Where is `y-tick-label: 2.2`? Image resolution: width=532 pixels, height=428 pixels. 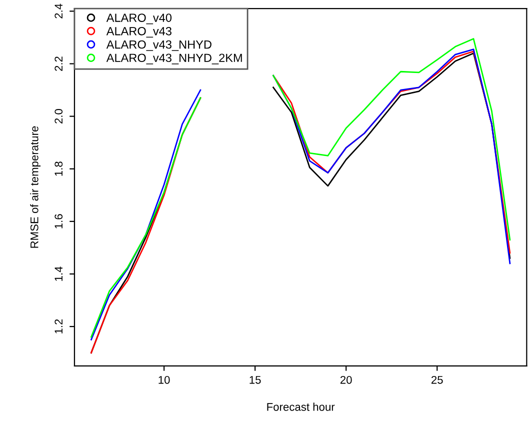 y-tick-label: 2.2 is located at coordinates (58, 63).